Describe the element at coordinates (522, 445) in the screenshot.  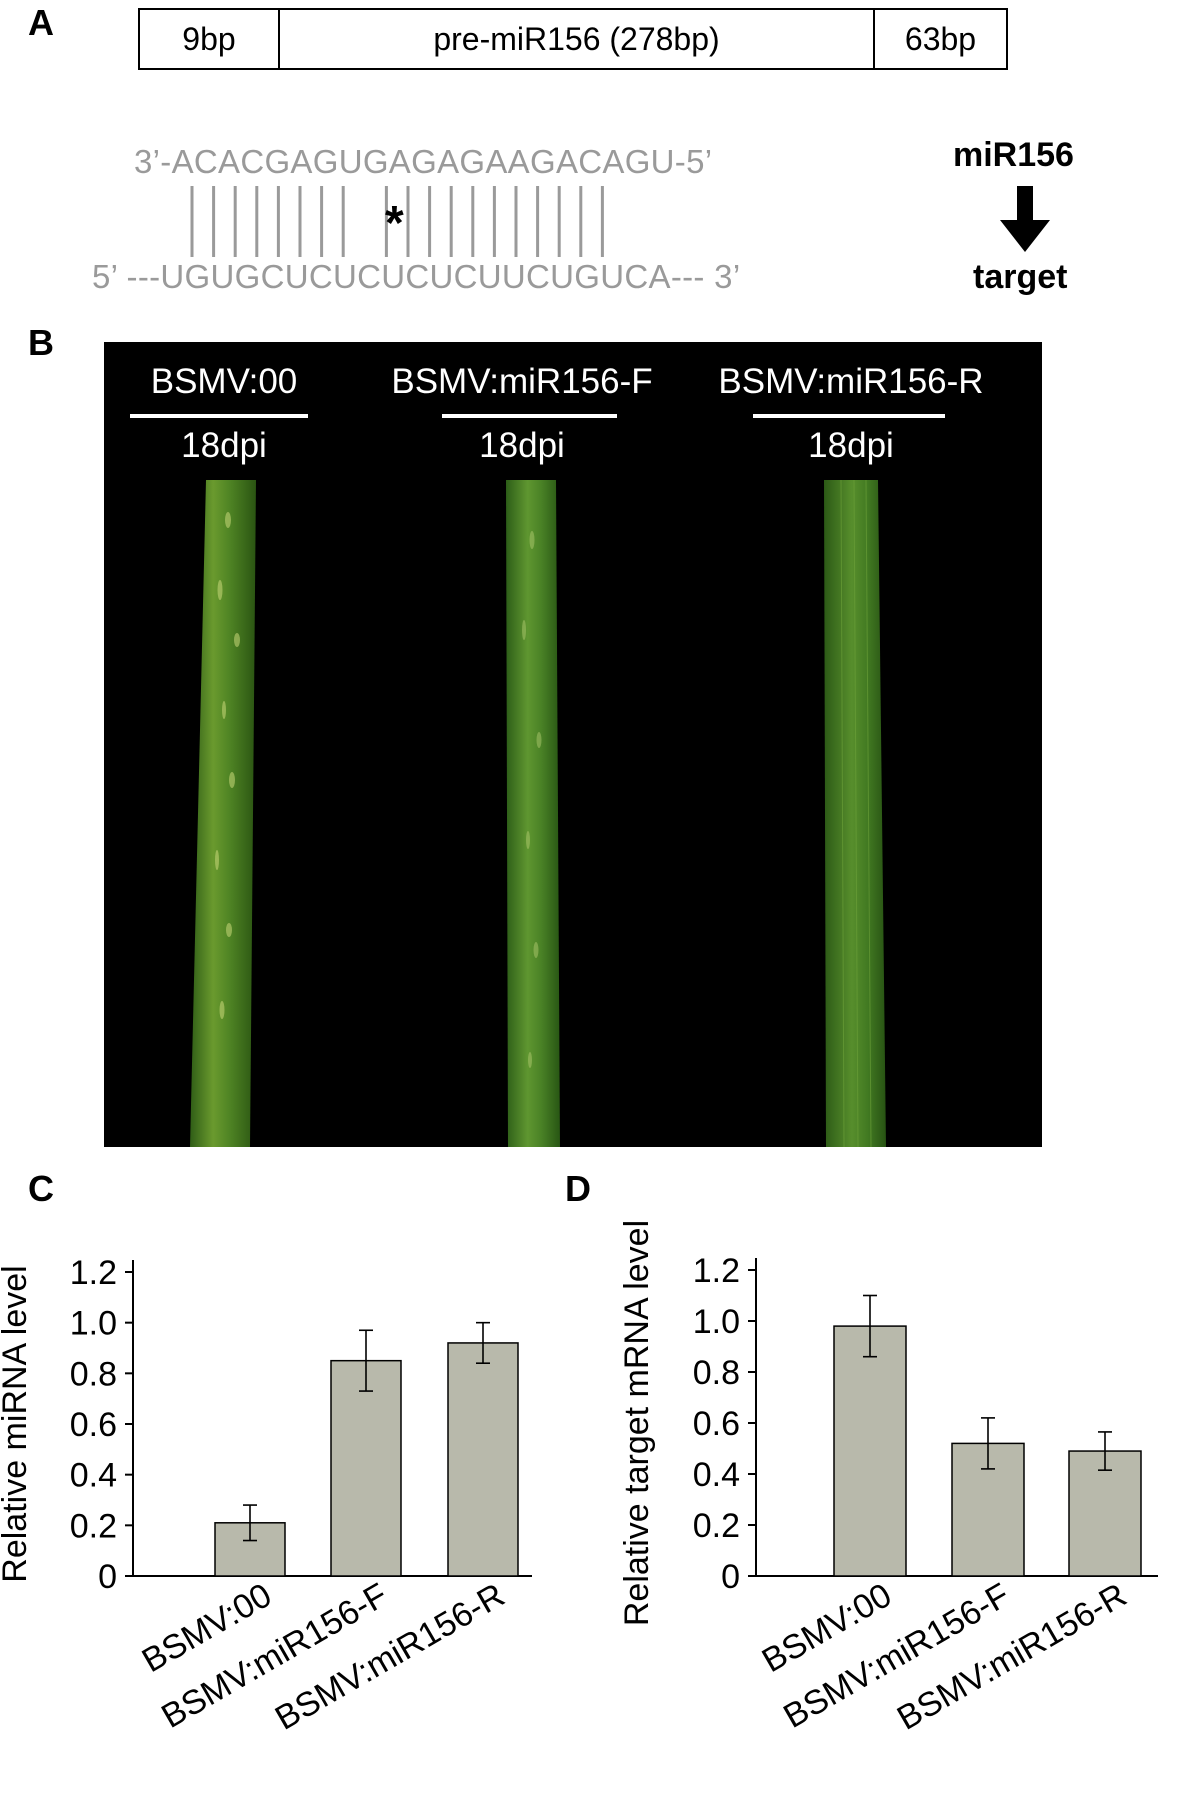
I see `photo-time-2: 18dpi` at that location.